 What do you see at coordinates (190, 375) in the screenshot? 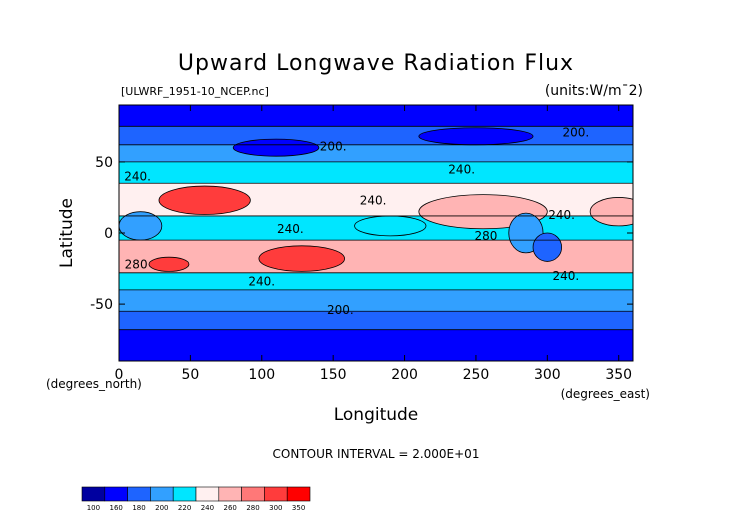
I see `x-tick-label-1: 50` at bounding box center [190, 375].